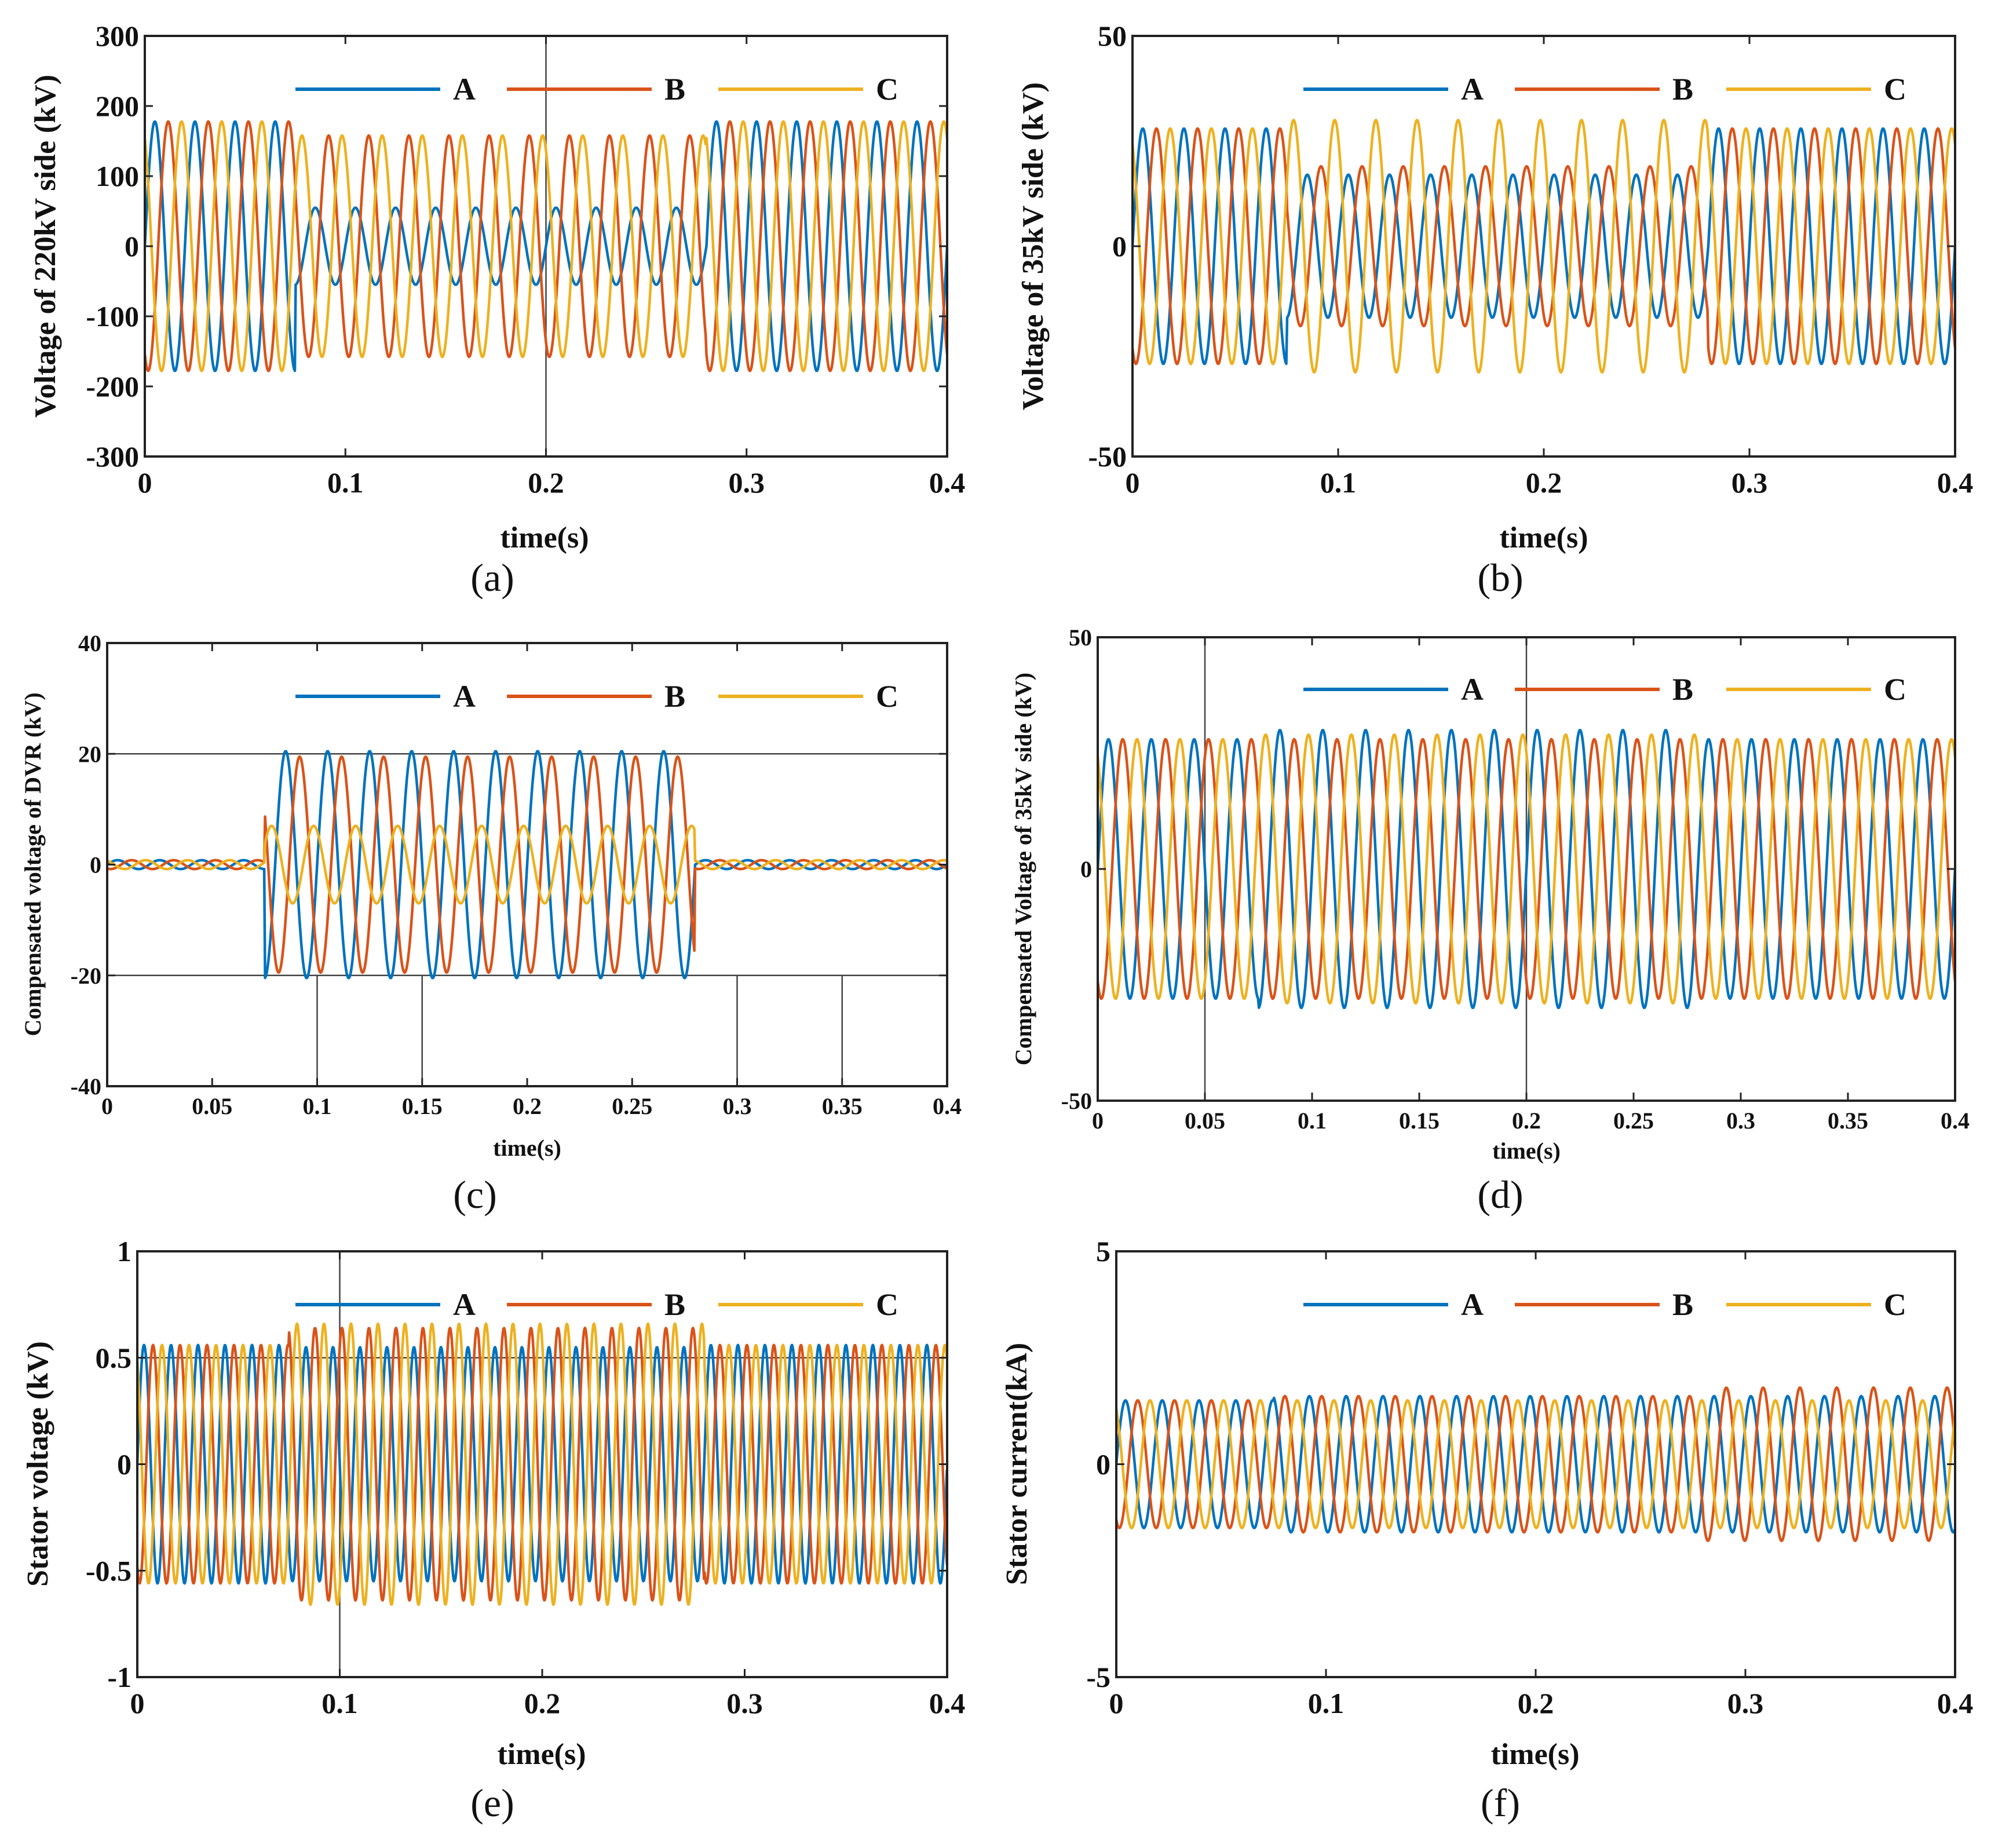  What do you see at coordinates (86, 1087) in the screenshot?
I see `y-tick-label: -40` at bounding box center [86, 1087].